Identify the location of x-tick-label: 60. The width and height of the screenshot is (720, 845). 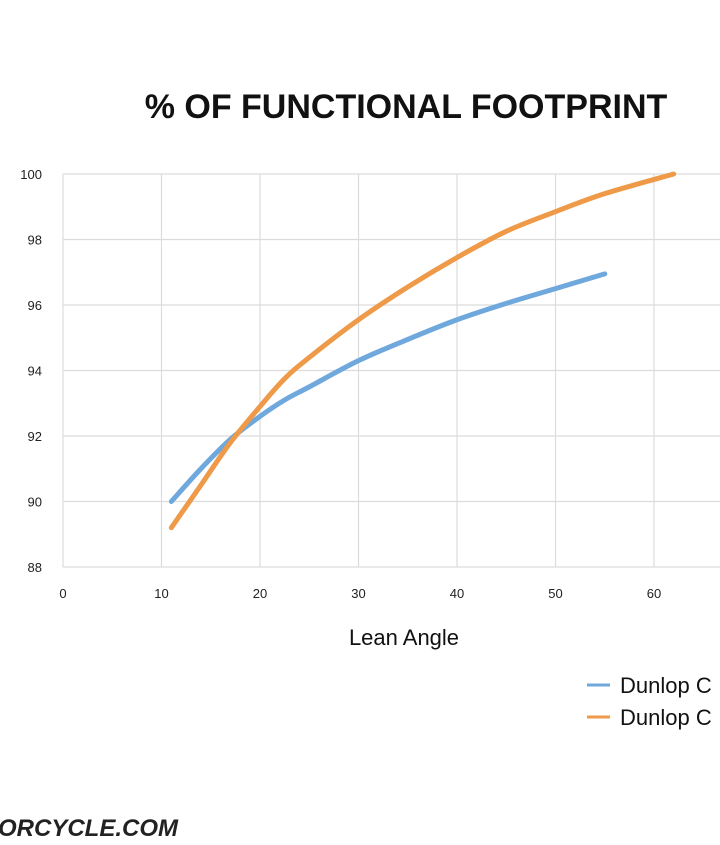
(654, 593).